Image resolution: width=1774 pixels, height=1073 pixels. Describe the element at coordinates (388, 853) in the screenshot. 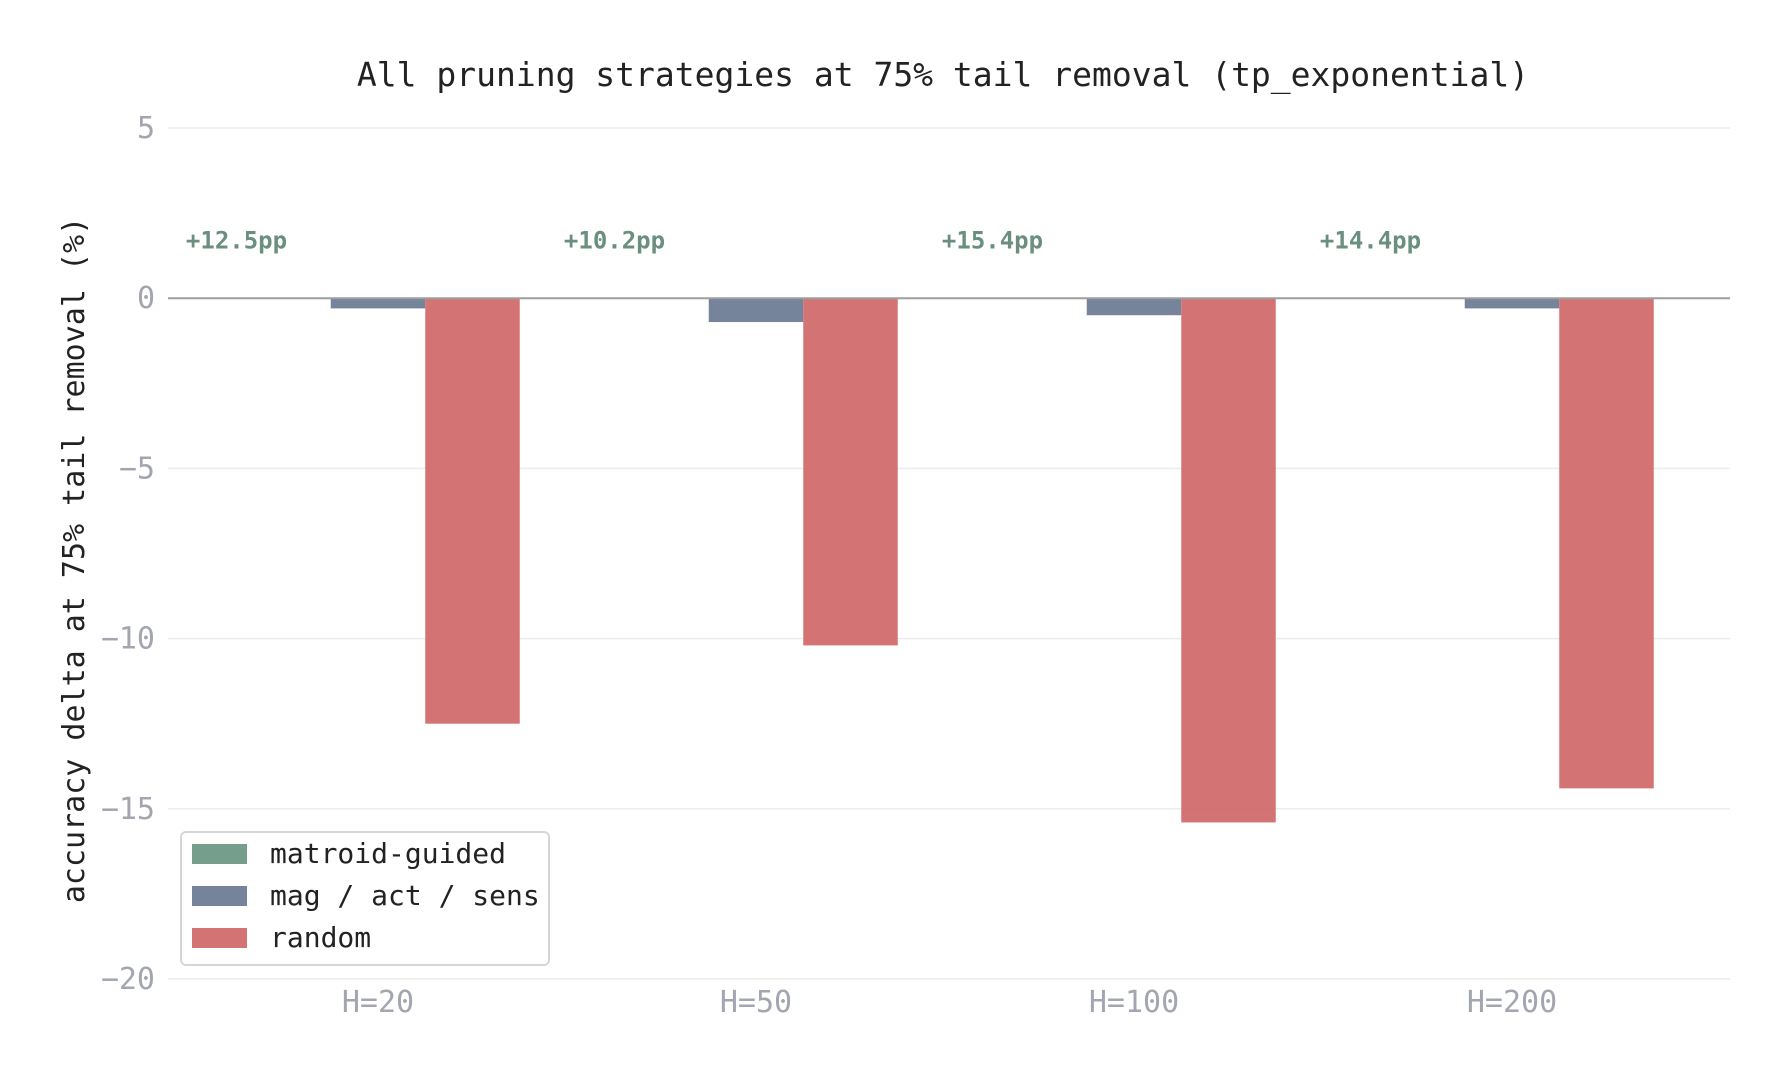

I see `legend-label: matroid-guided` at that location.